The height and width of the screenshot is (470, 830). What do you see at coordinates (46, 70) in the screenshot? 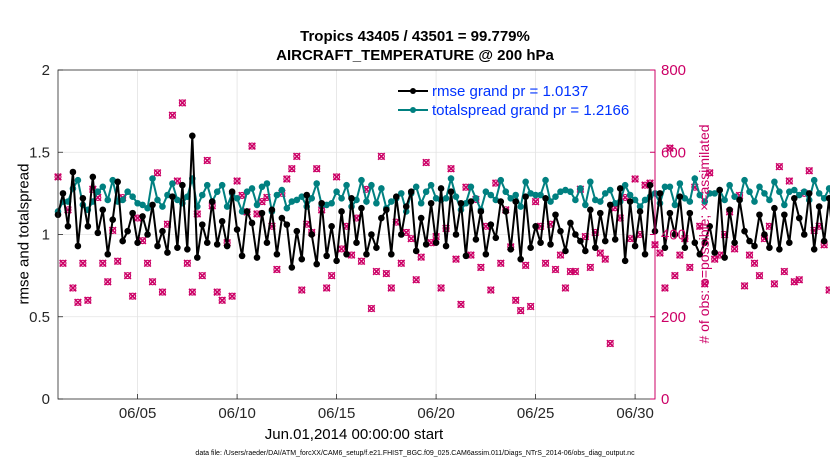
I see `y-tick-label: 2` at bounding box center [46, 70].